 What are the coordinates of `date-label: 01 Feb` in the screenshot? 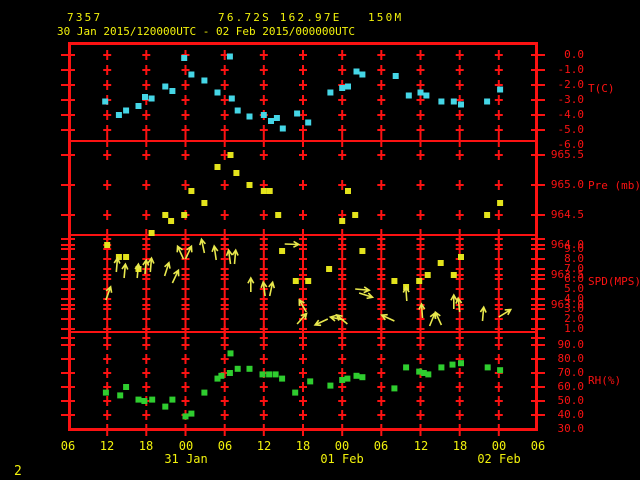 It's located at (342, 459).